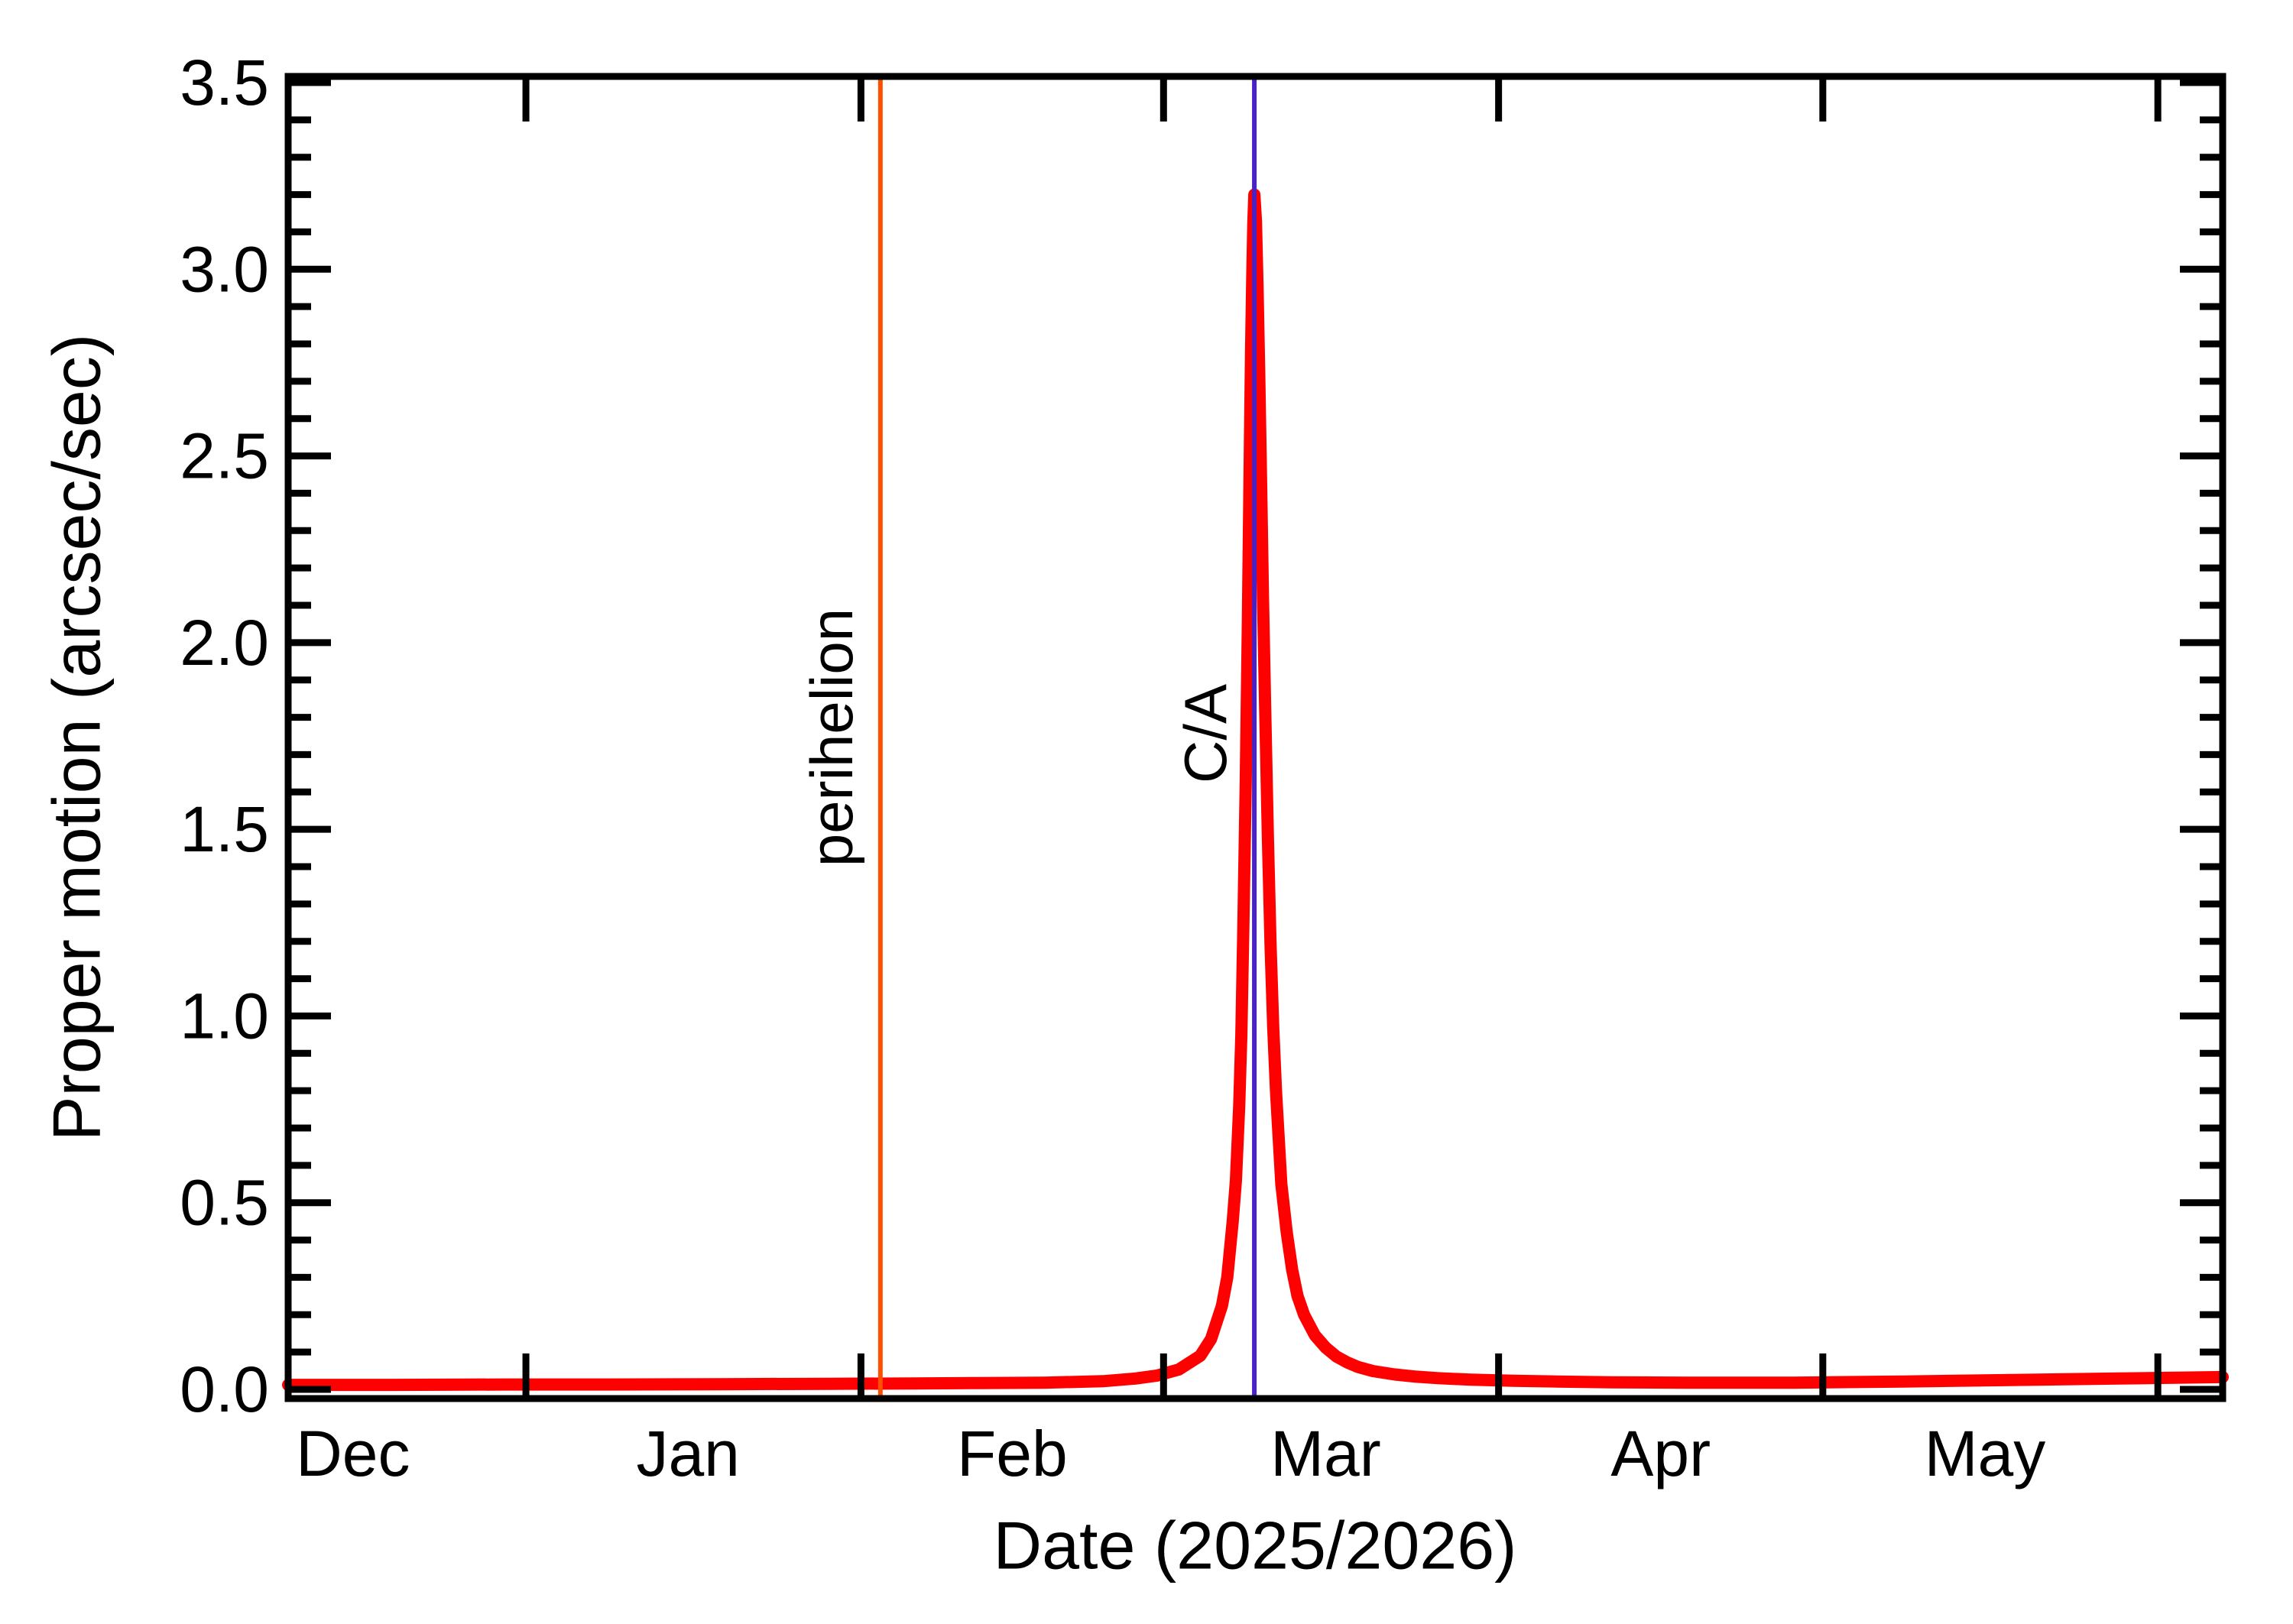 Image resolution: width=2293 pixels, height=1624 pixels. Describe the element at coordinates (225, 456) in the screenshot. I see `y-tick-label: 2.5` at that location.